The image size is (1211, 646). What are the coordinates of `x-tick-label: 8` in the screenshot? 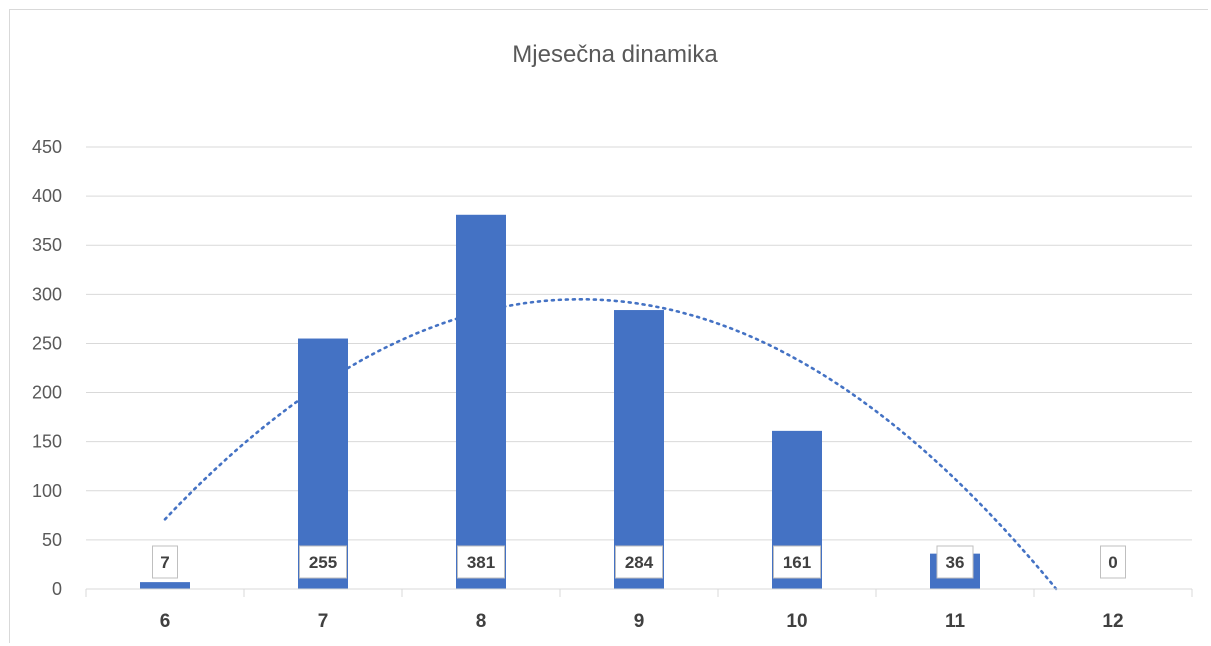 It's located at (481, 621).